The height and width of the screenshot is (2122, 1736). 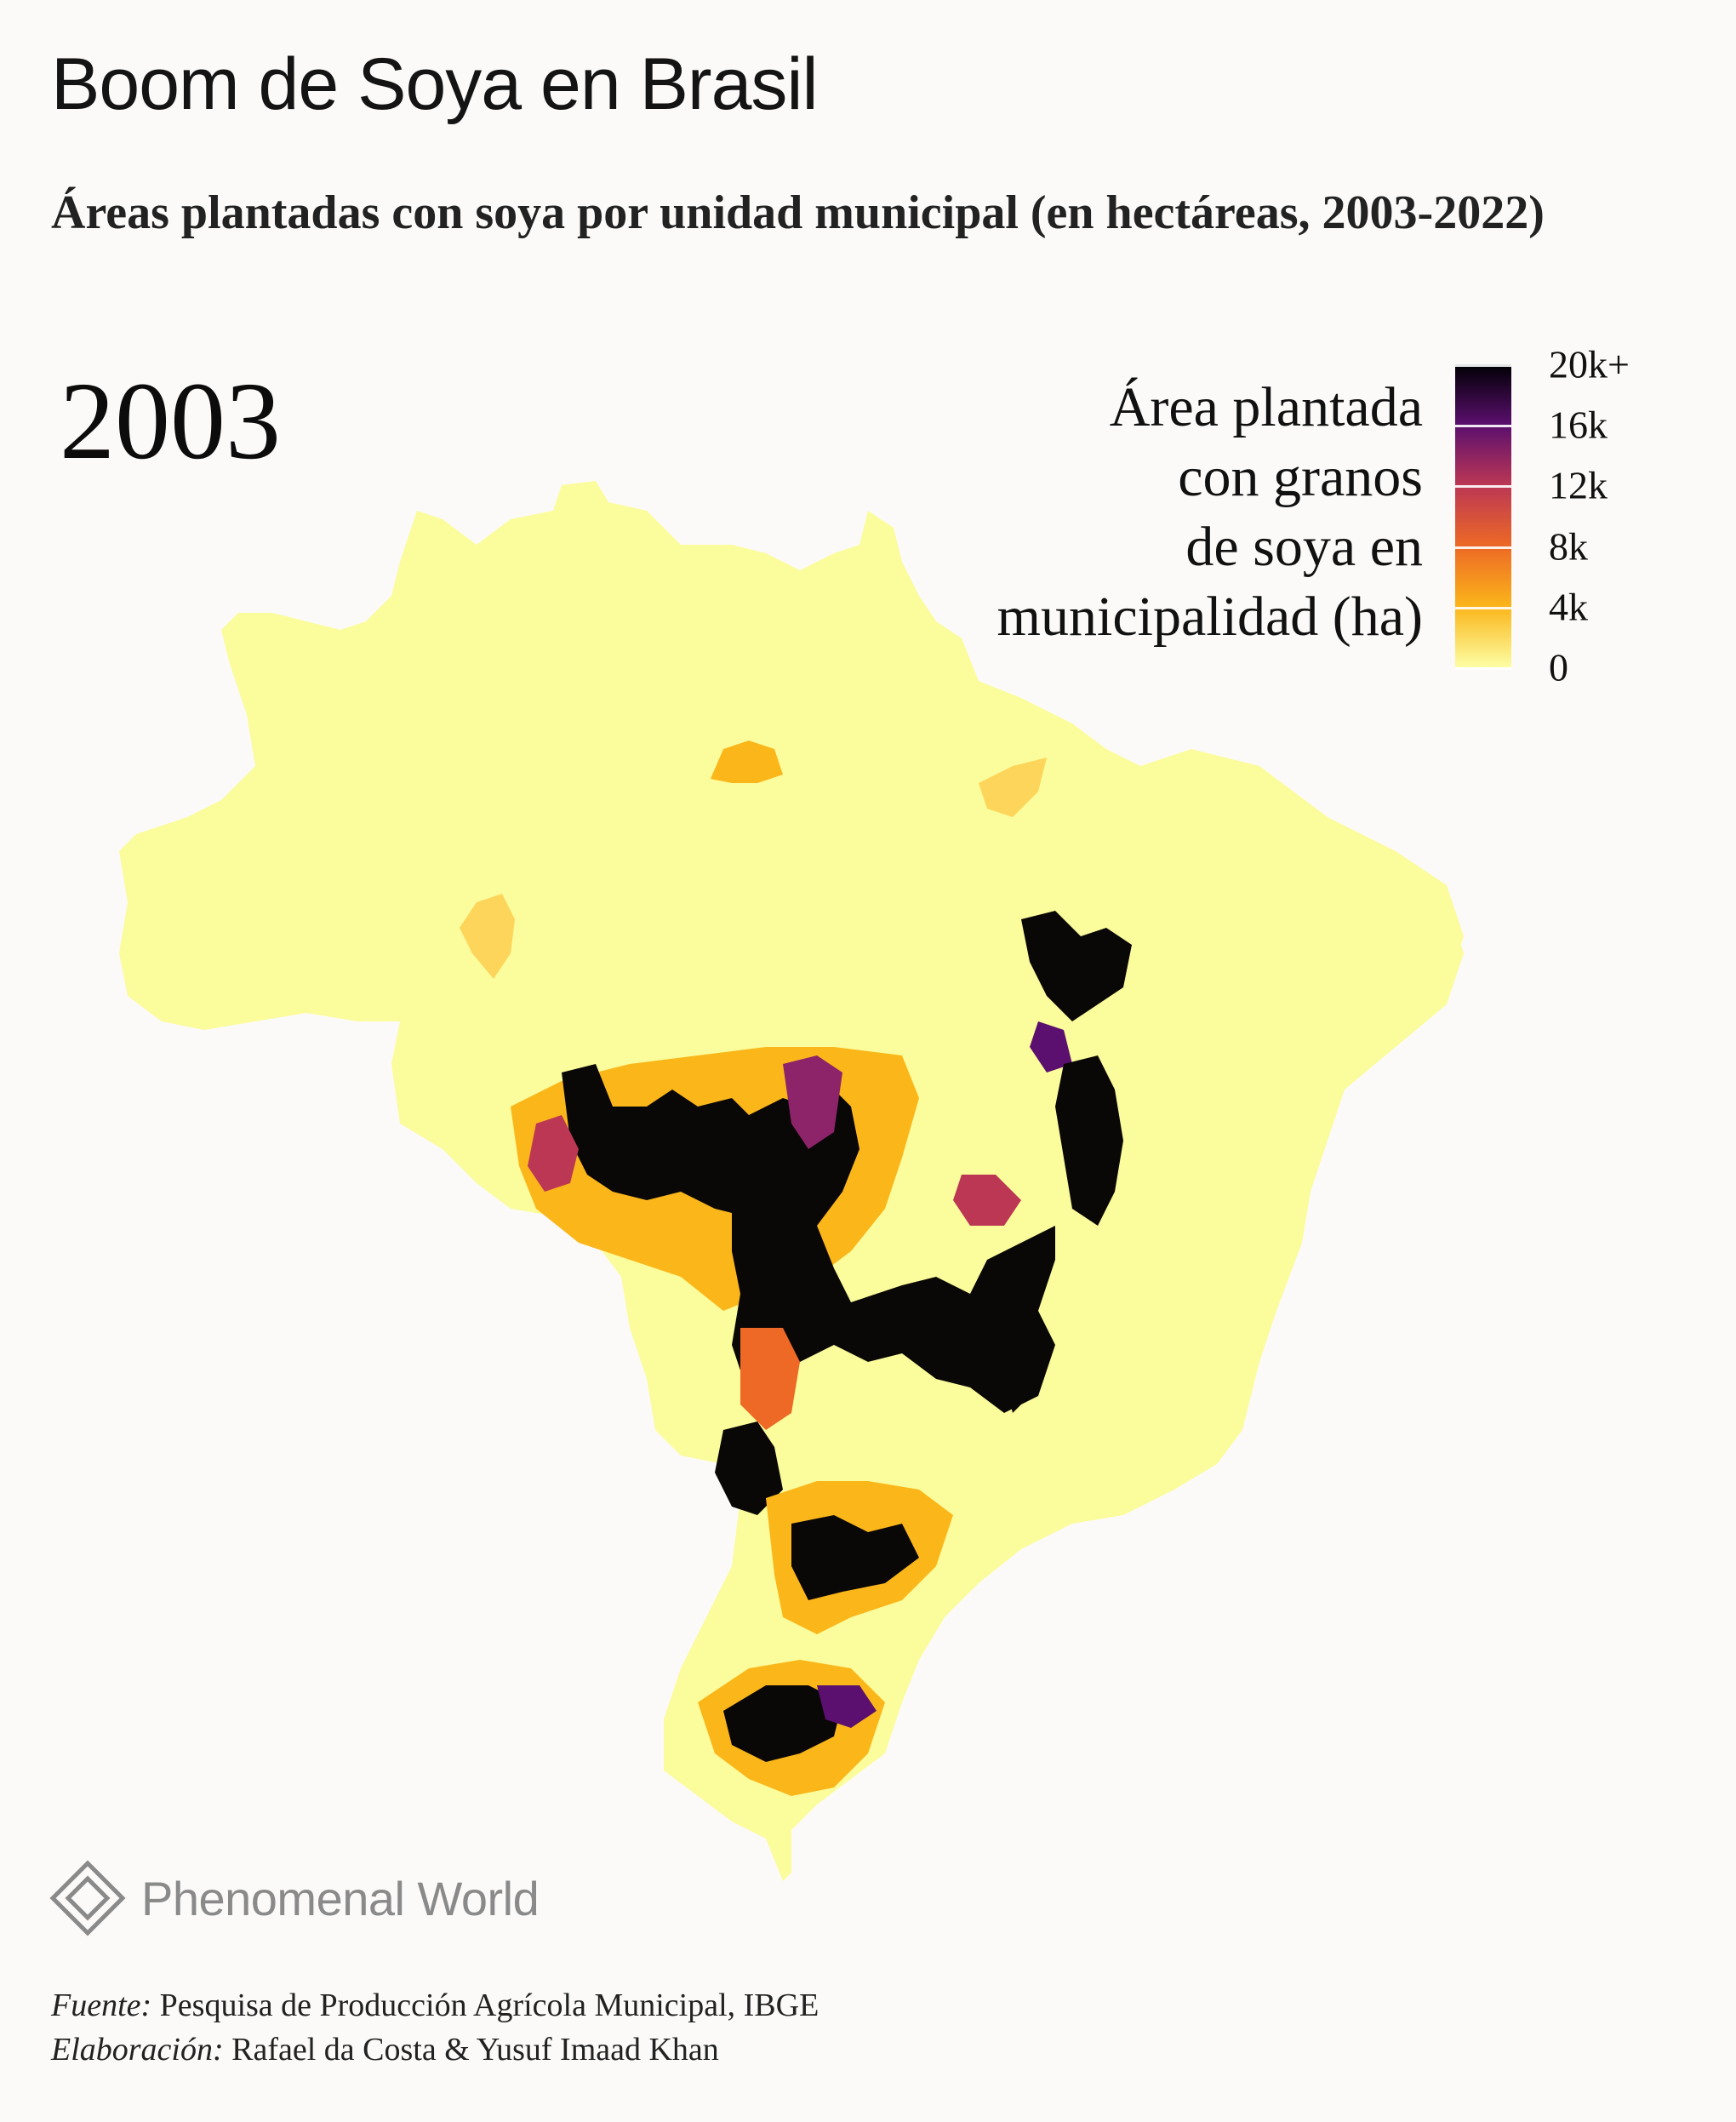 What do you see at coordinates (1483, 515) in the screenshot?
I see `legend-color-bar` at bounding box center [1483, 515].